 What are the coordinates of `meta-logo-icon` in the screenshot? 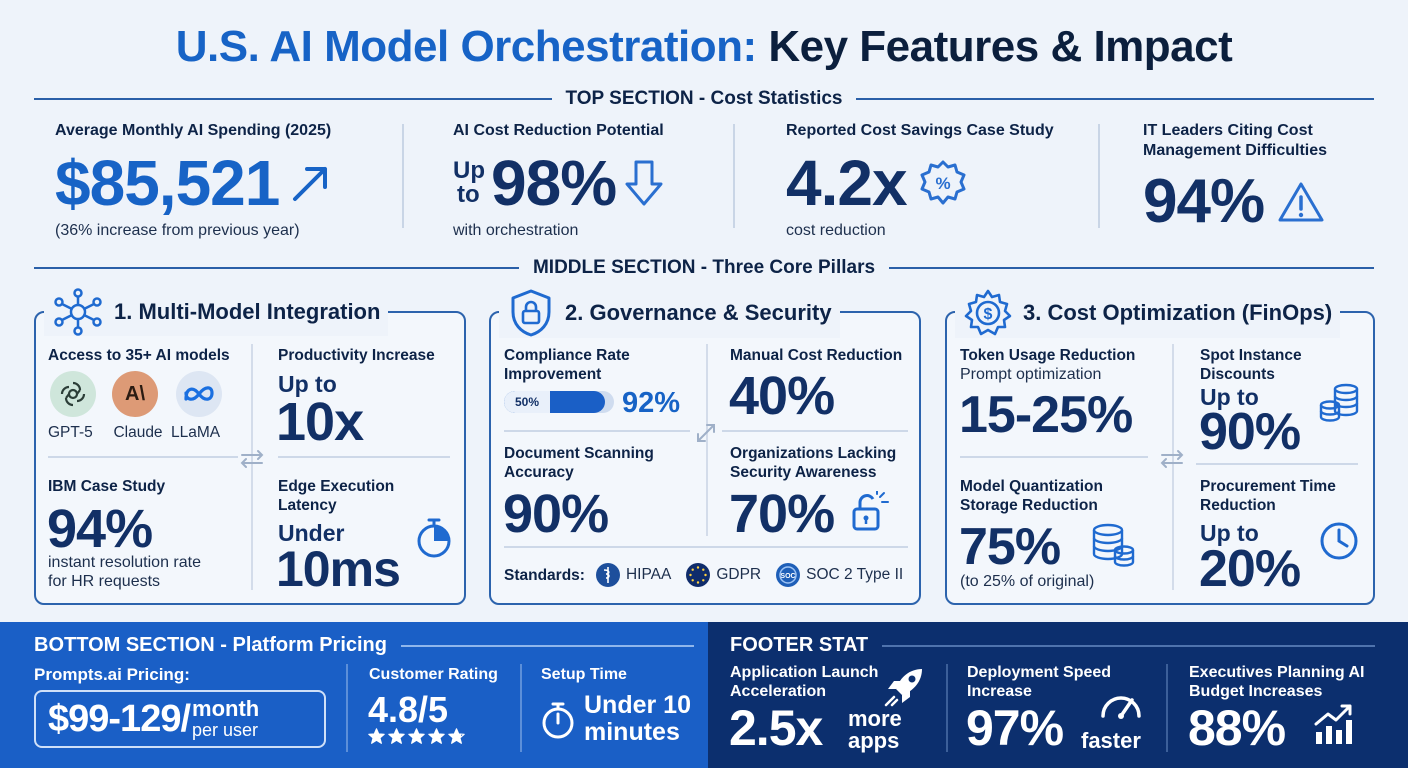 It's located at (199, 394).